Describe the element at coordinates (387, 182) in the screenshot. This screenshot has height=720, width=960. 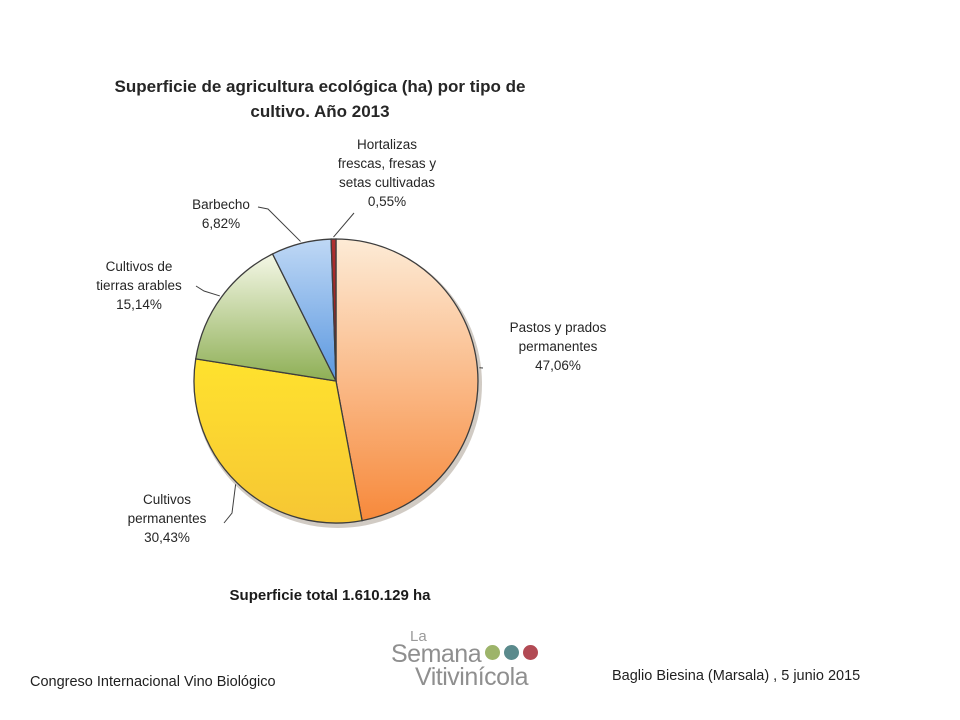
I see `slice-label-hortalizas-line-3: setas cultivadas` at that location.